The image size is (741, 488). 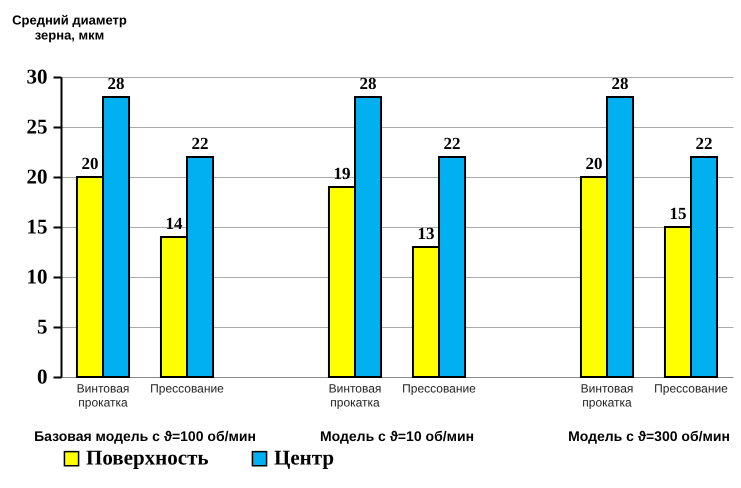 What do you see at coordinates (397, 436) in the screenshot?
I see `text: Модель с ϑ=10 об/мин` at bounding box center [397, 436].